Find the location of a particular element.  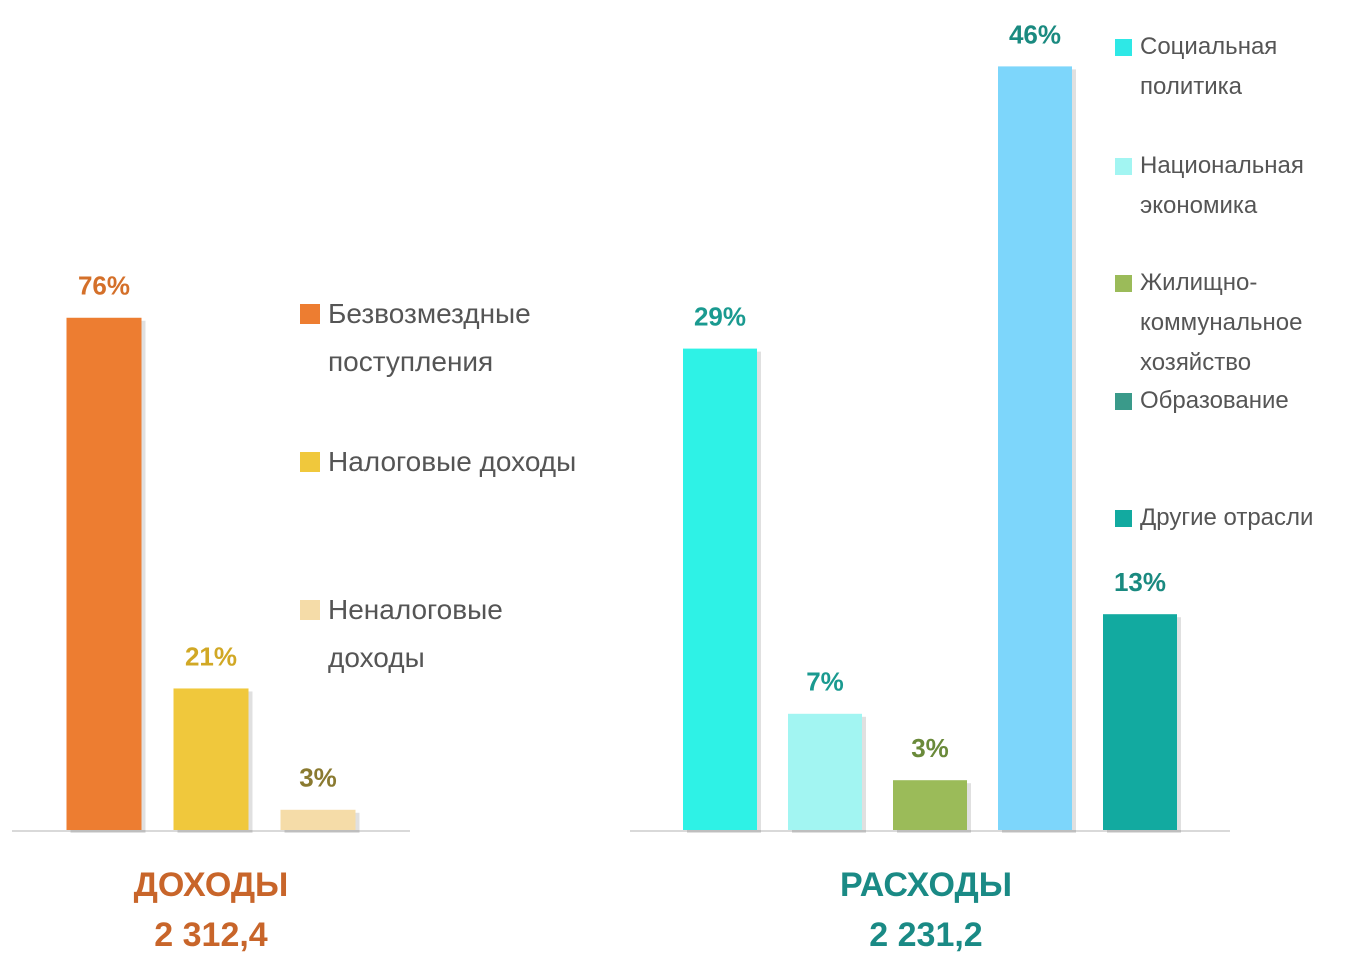

legend-label: Другие отрасли is located at coordinates (1227, 517).